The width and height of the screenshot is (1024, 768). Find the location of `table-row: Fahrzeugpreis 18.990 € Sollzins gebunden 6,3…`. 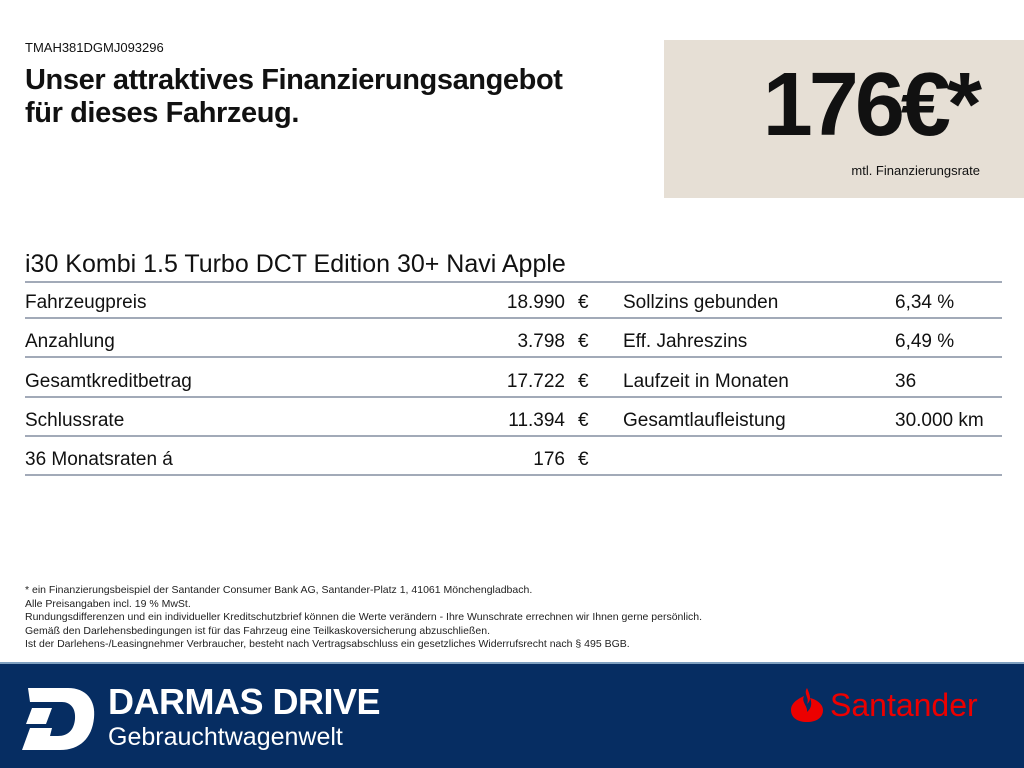

table-row: Fahrzeugpreis 18.990 € Sollzins gebunden 6,3… is located at coordinates (513, 299).